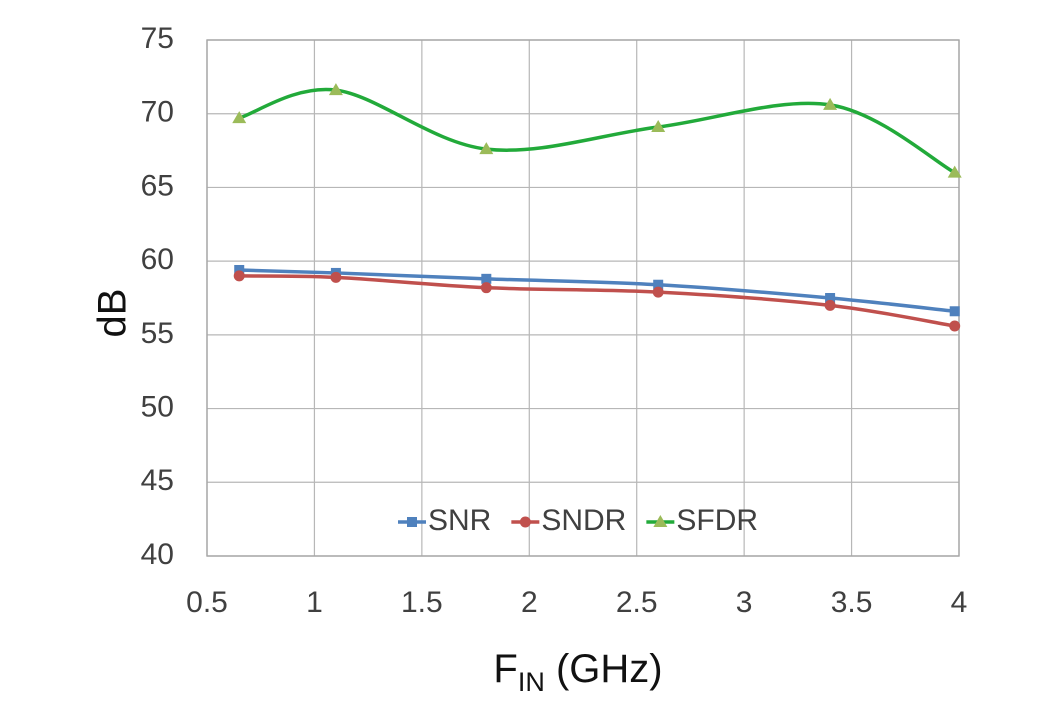  What do you see at coordinates (852, 602) in the screenshot?
I see `x-tick-label: 3.5` at bounding box center [852, 602].